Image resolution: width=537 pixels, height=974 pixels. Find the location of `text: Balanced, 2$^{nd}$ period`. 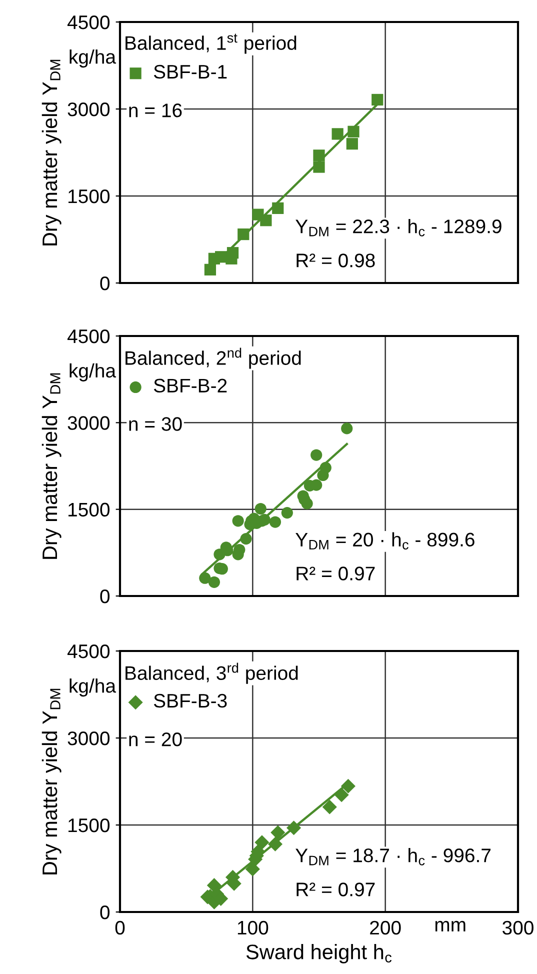

text: Balanced, 2$^{nd}$ period is located at coordinates (213, 358).